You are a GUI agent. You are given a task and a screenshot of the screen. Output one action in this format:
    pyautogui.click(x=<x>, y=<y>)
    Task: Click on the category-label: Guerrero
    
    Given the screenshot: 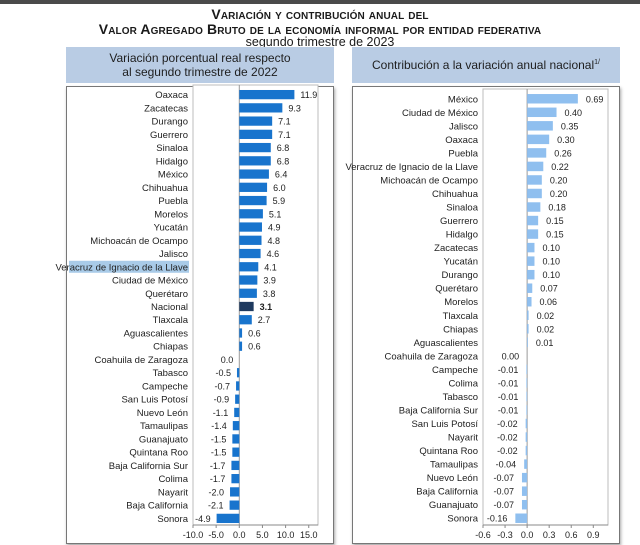 What is the action you would take?
    pyautogui.click(x=169, y=135)
    